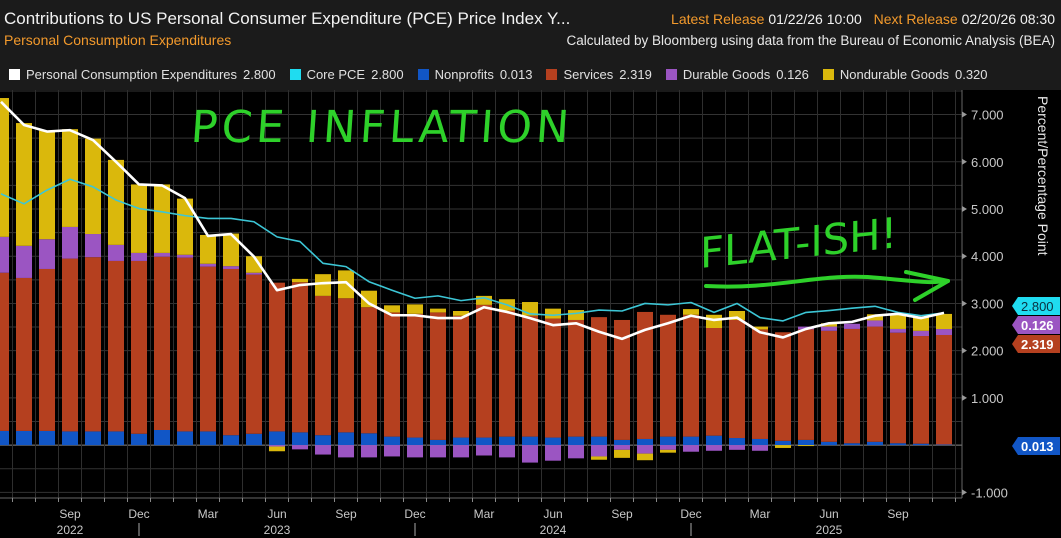 Image resolution: width=1061 pixels, height=538 pixels. What do you see at coordinates (142, 74) in the screenshot?
I see `legend-item: Personal Consumption Expenditures 2.800` at bounding box center [142, 74].